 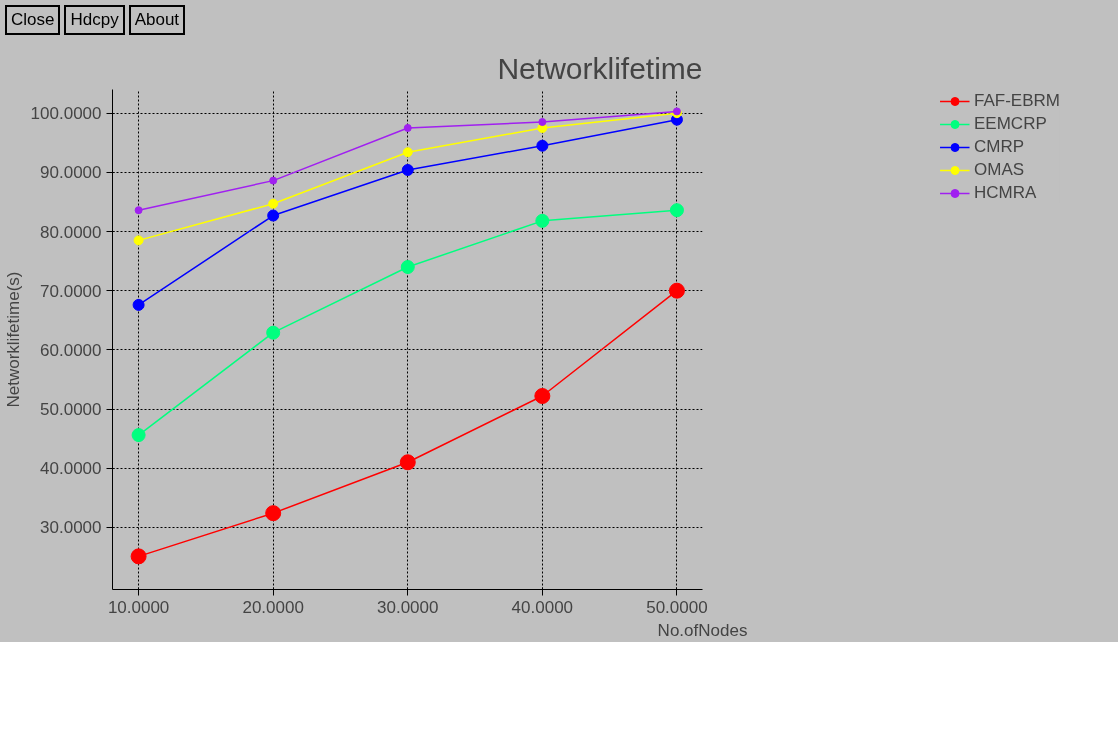 I want to click on text: About, so click(x=157, y=20).